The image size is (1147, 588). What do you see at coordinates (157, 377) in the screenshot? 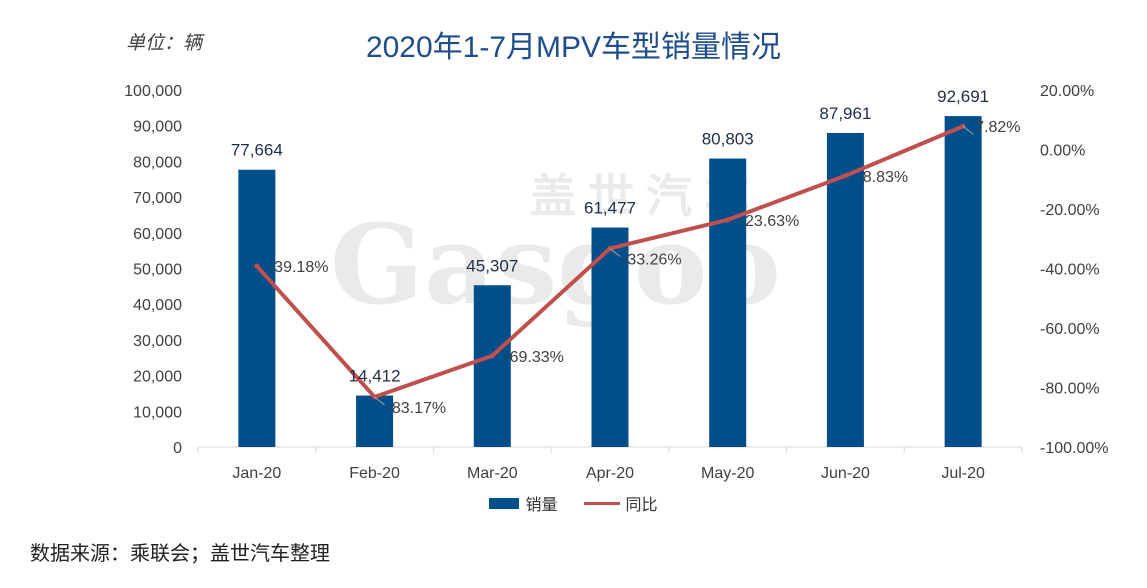
I see `y-left-tick-label: 20,000` at bounding box center [157, 377].